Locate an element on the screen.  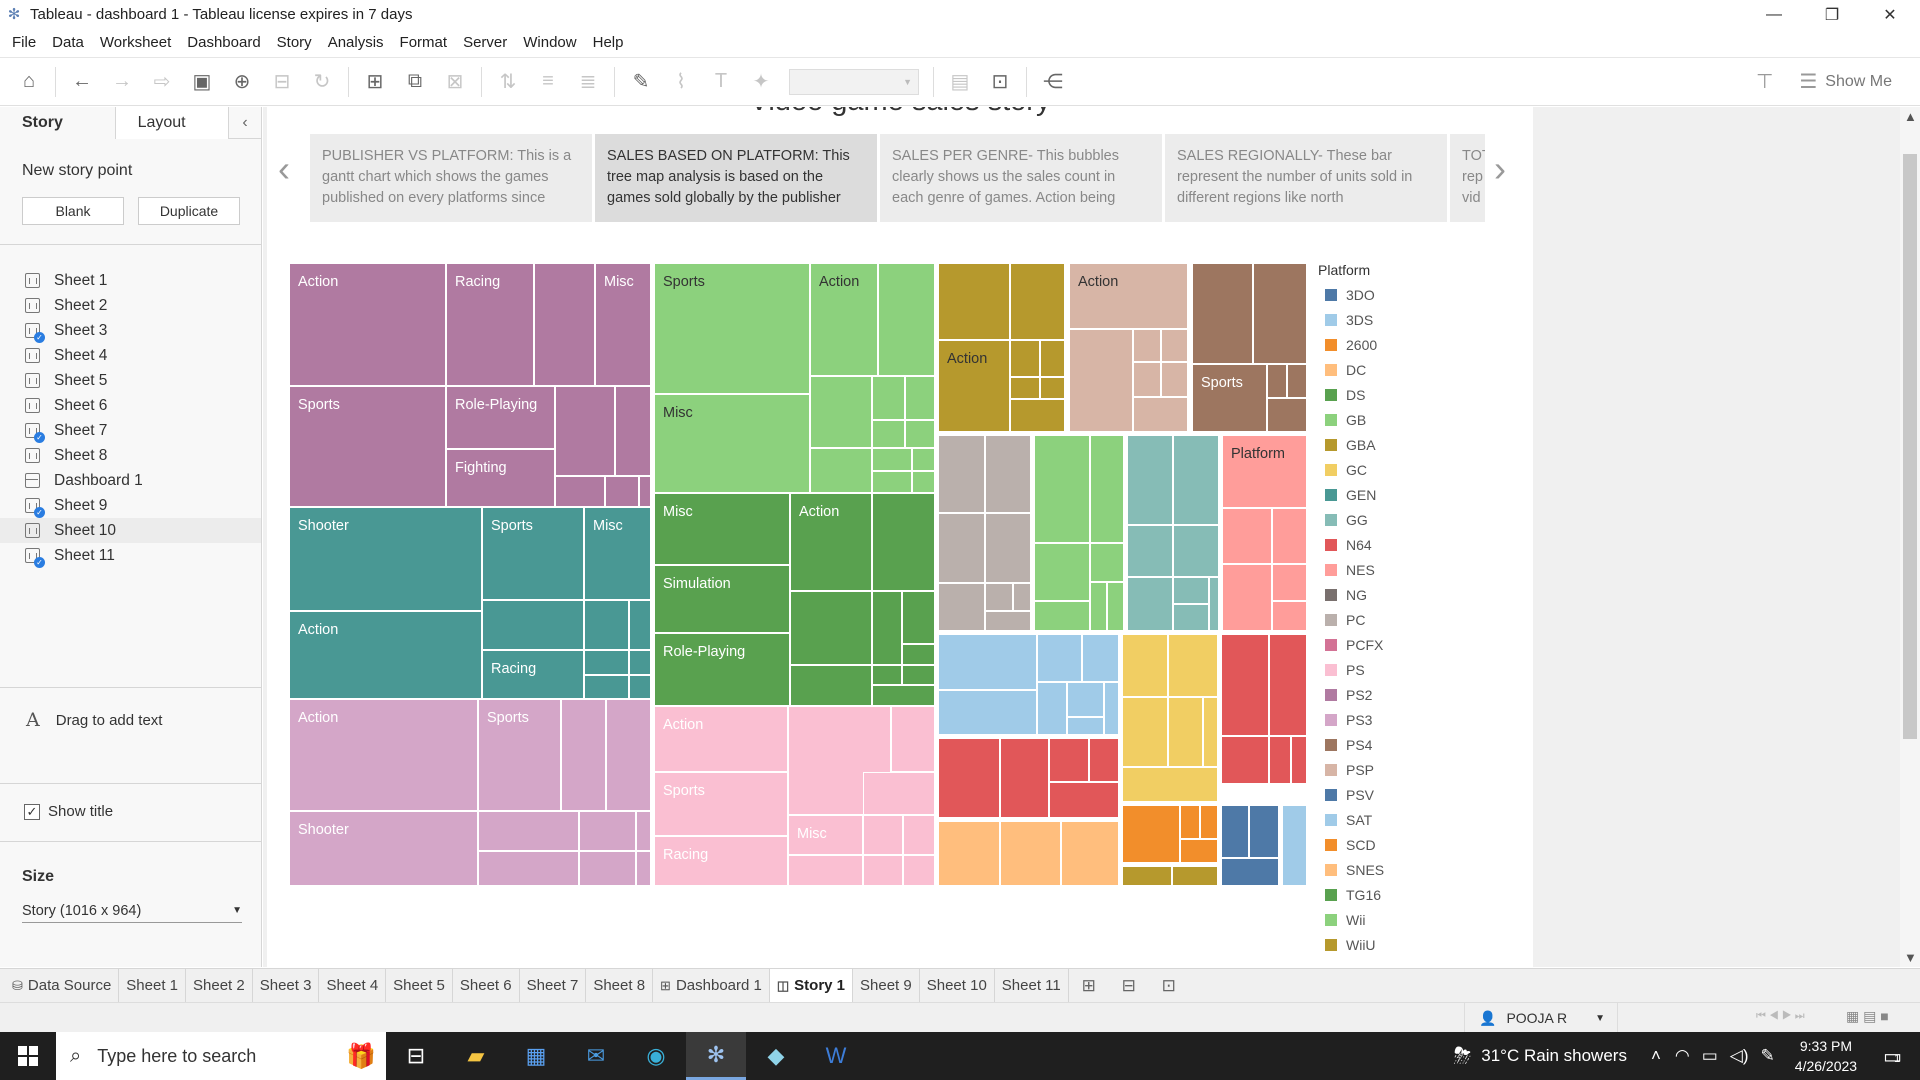
new-data-source-icon: ⊕ is located at coordinates (242, 82).